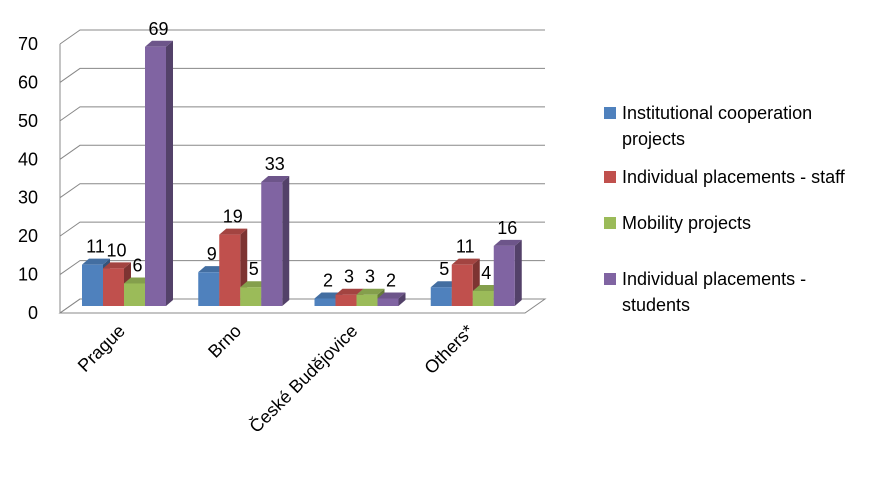 The image size is (893, 479). I want to click on data-label: 19, so click(233, 217).